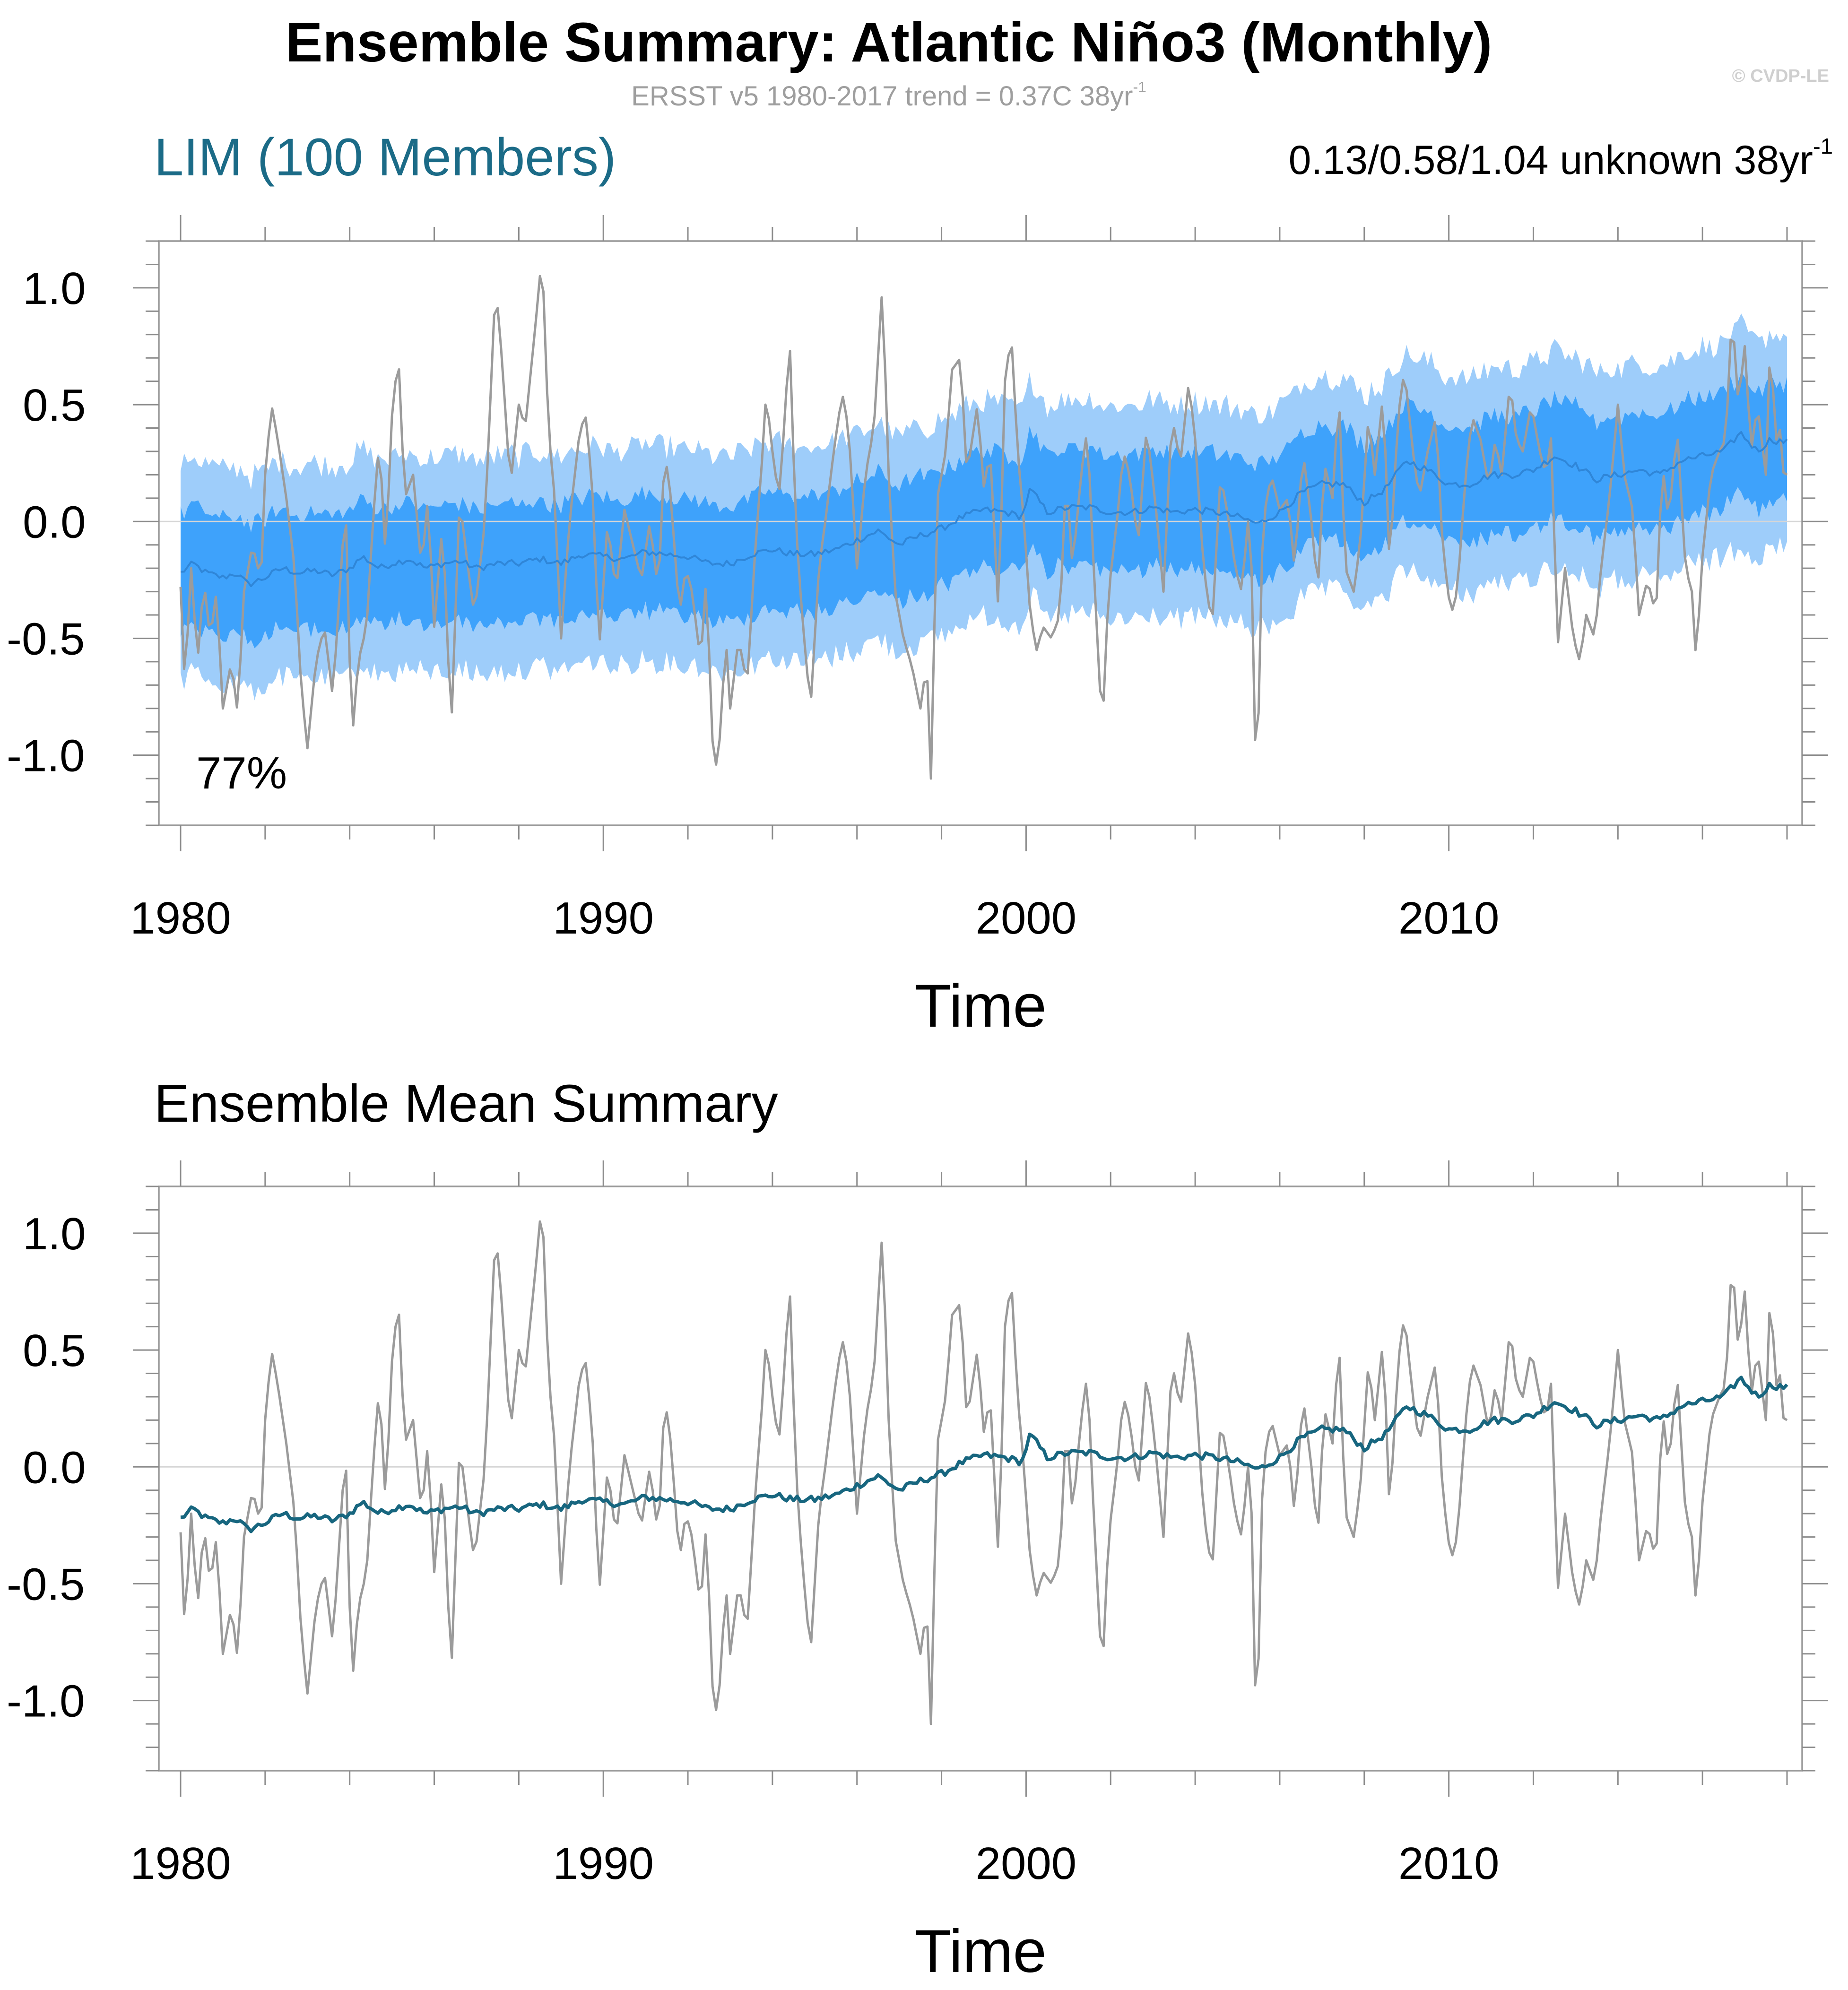 This screenshot has height=1990, width=1848. What do you see at coordinates (385, 157) in the screenshot?
I see `top-panel-model-title: LIM (100 Members)` at bounding box center [385, 157].